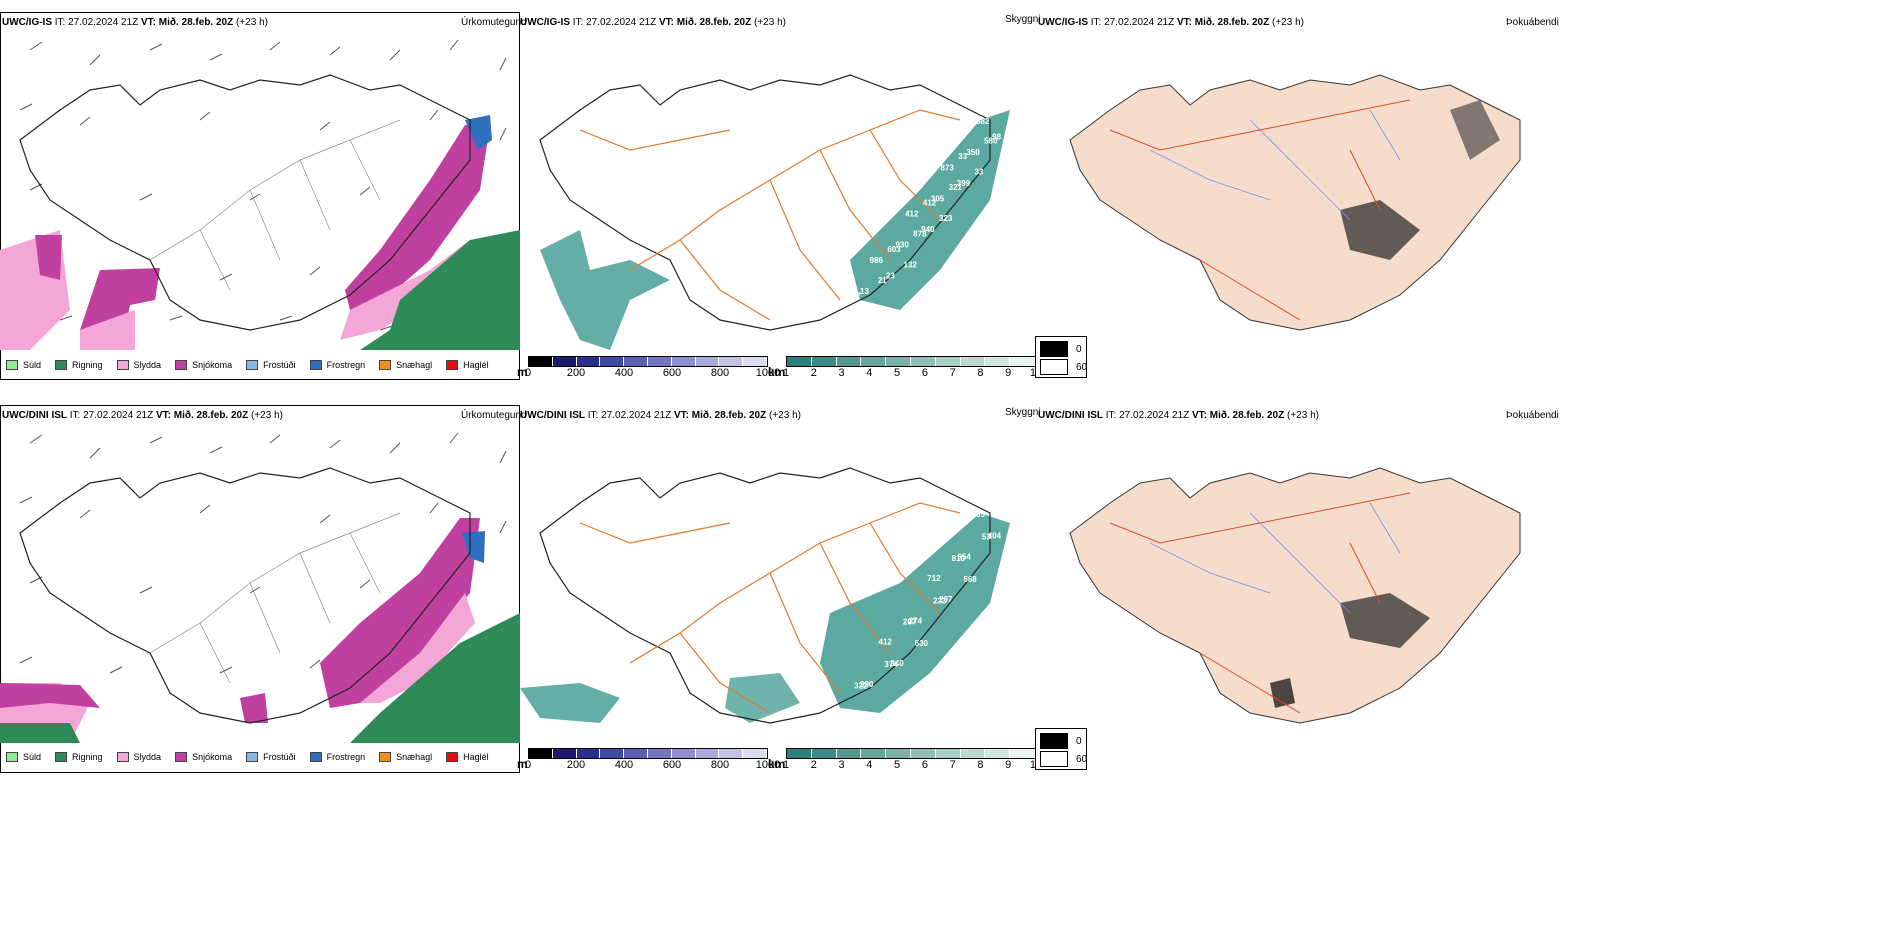 The image size is (1900, 950). Describe the element at coordinates (1199, 415) in the screenshot. I see `valid-label: VT:` at that location.